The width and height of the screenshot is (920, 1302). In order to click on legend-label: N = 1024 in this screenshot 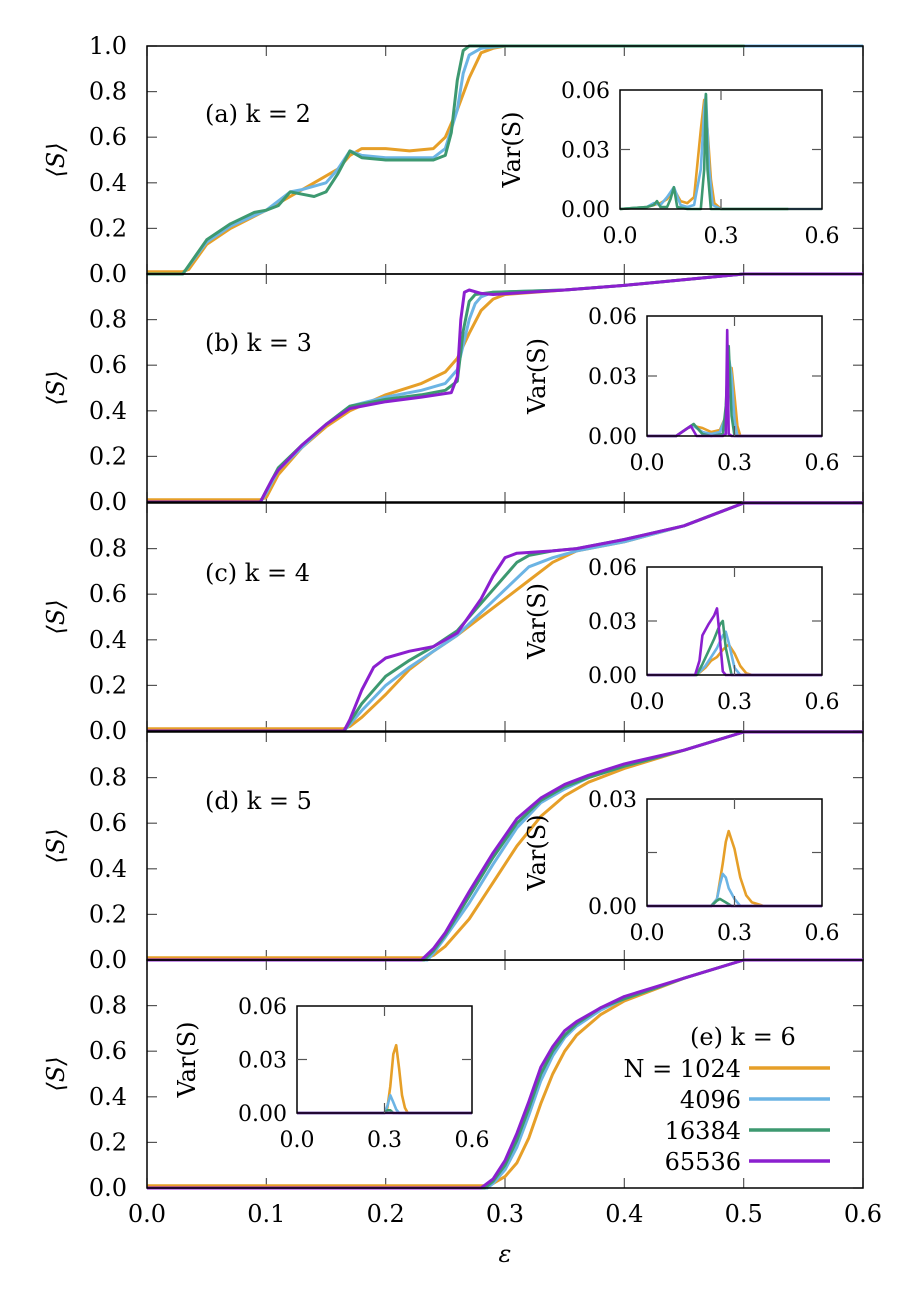, I will do `click(682, 1069)`.